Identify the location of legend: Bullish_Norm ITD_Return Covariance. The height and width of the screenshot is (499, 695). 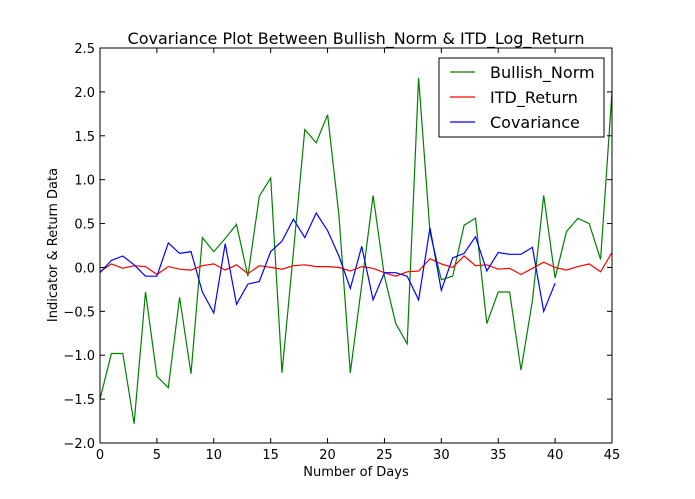
(521, 97).